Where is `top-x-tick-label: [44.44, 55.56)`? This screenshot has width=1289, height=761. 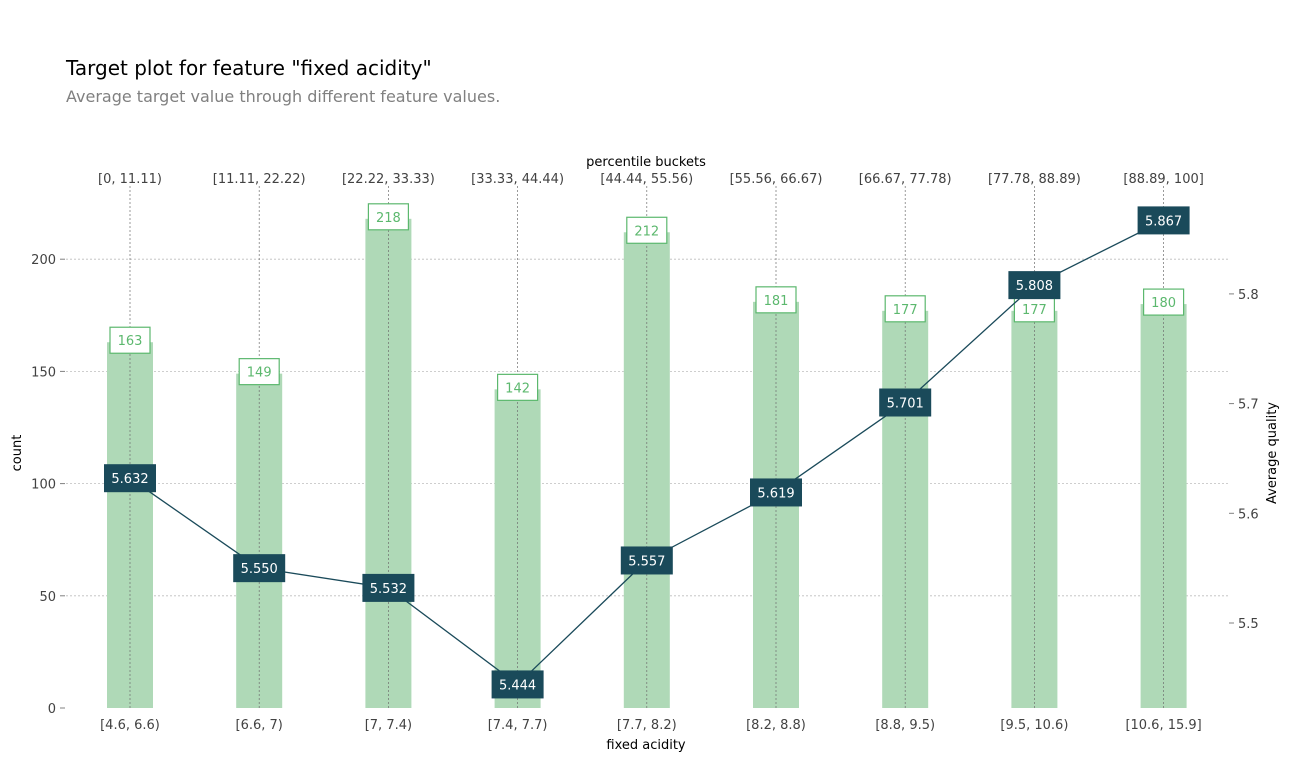 top-x-tick-label: [44.44, 55.56) is located at coordinates (646, 179).